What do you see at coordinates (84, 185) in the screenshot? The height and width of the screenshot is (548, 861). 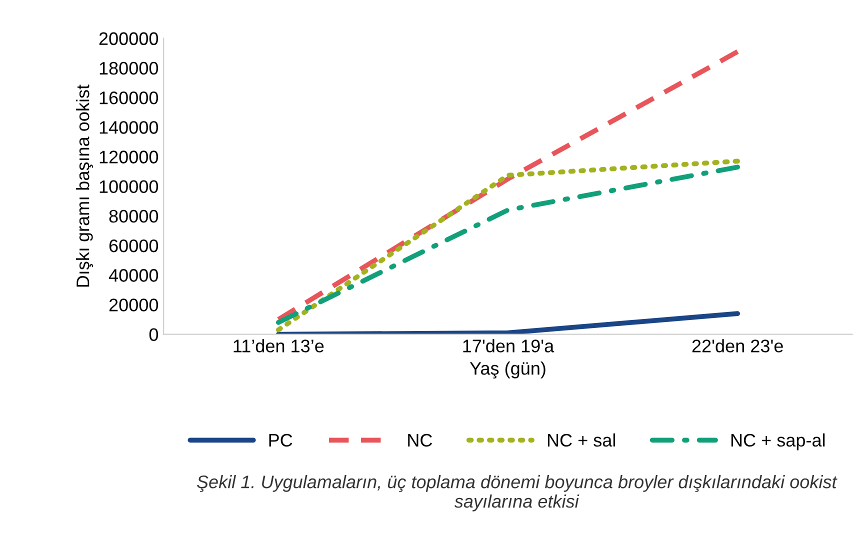 I see `y-axis-title: Dışkı gramı başına ookist` at bounding box center [84, 185].